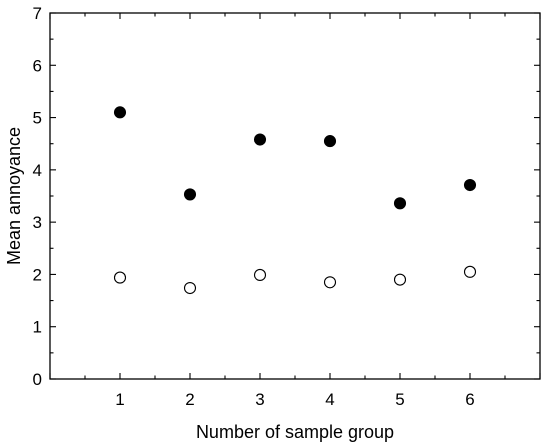 Image resolution: width=550 pixels, height=447 pixels. I want to click on x-tick-label: 3, so click(259, 399).